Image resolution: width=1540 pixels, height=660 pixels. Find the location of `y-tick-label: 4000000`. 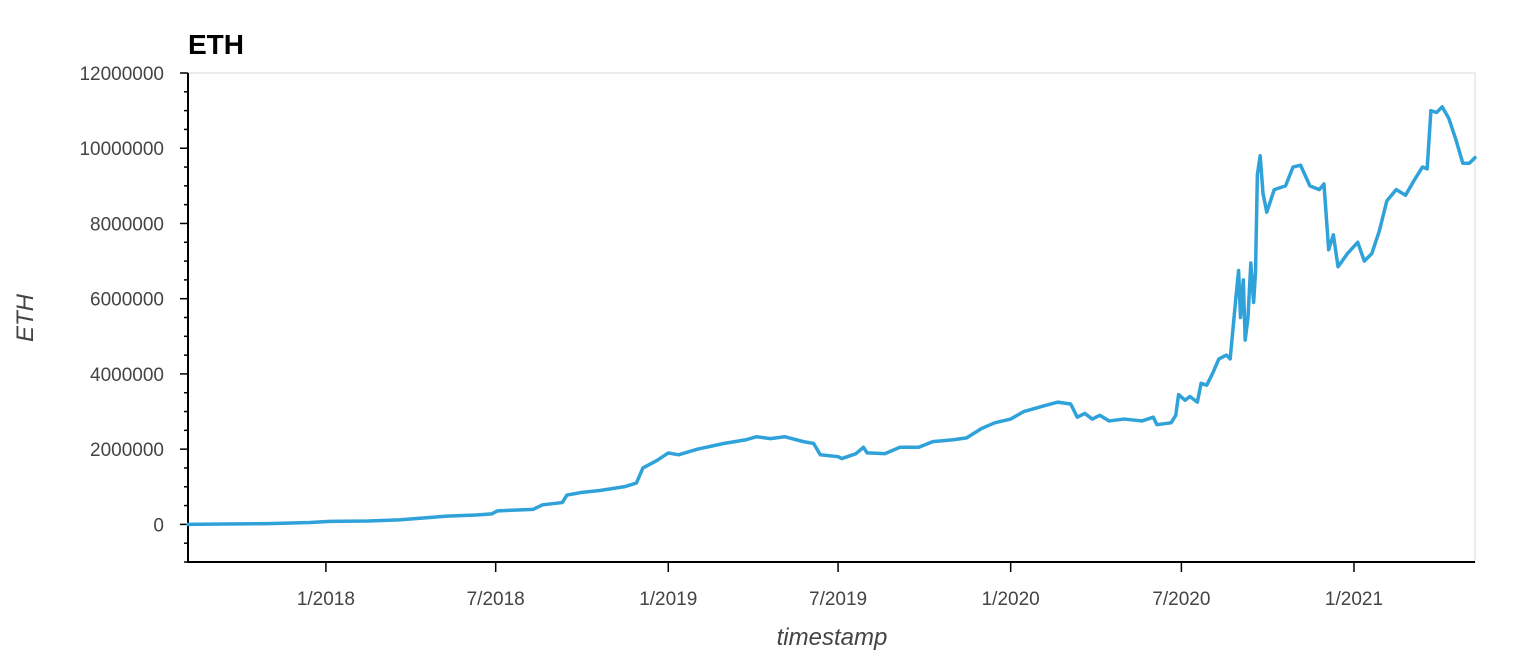

y-tick-label: 4000000 is located at coordinates (127, 375).